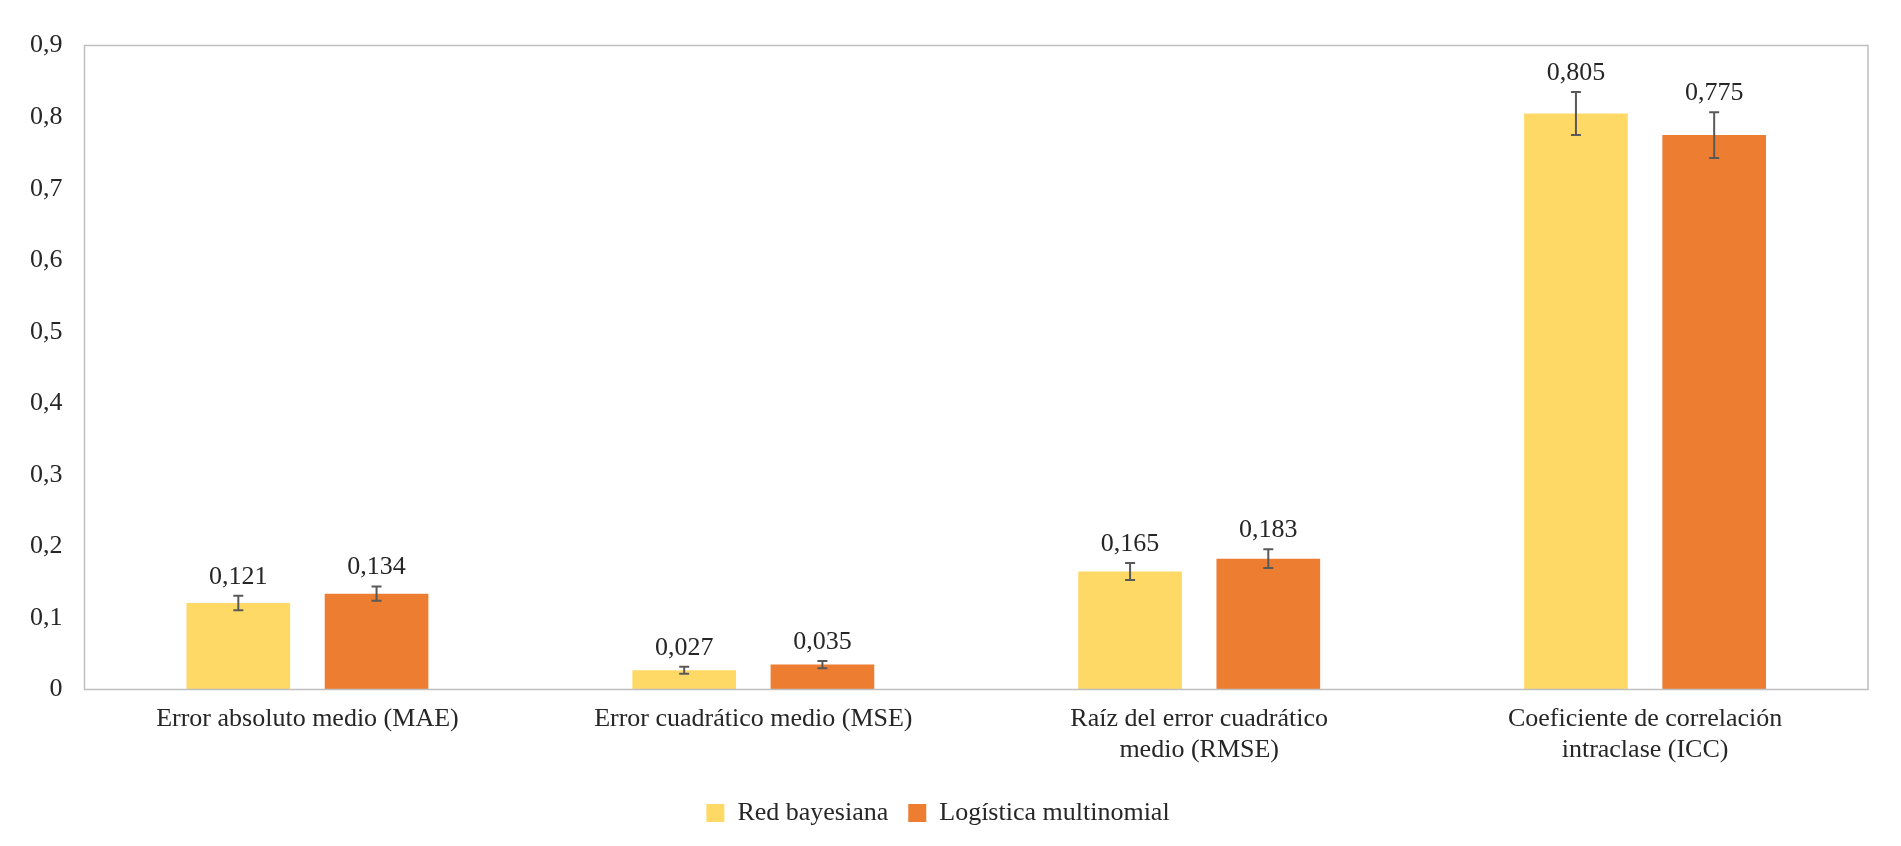  I want to click on data-label: 0,121, so click(238, 575).